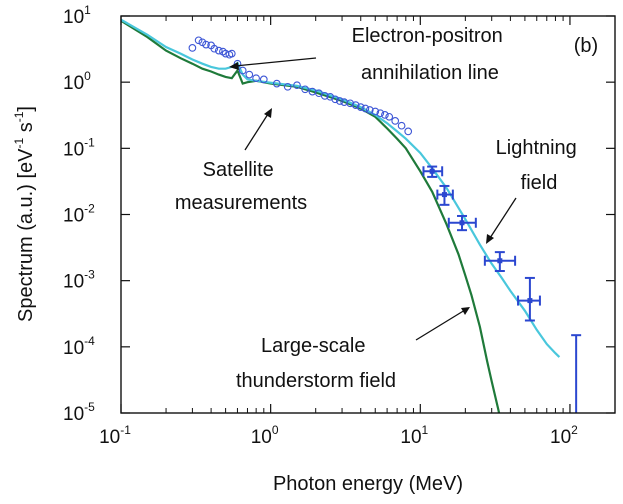  Describe the element at coordinates (268, 113) in the screenshot. I see `arrow-satellite-head` at that location.